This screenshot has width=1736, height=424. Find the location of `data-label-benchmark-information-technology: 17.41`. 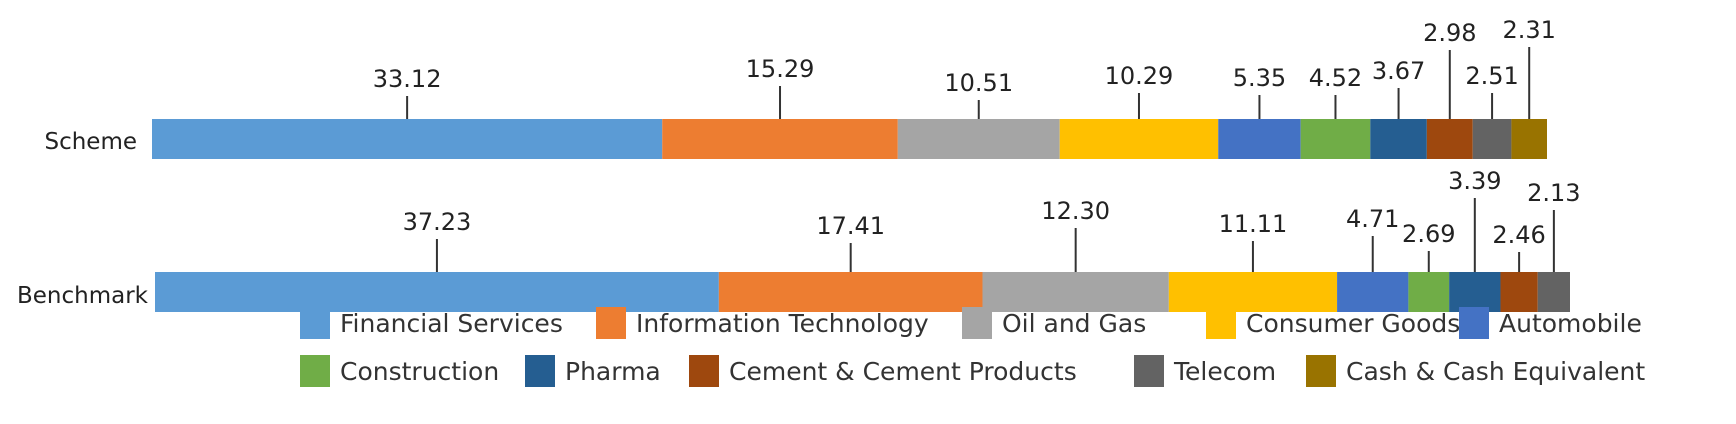

data-label-benchmark-information-technology: 17.41 is located at coordinates (850, 226).